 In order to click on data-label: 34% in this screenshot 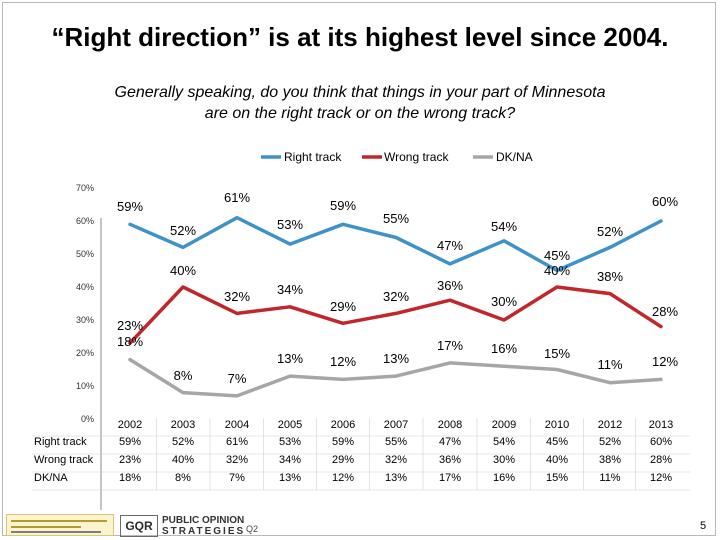, I will do `click(290, 289)`.